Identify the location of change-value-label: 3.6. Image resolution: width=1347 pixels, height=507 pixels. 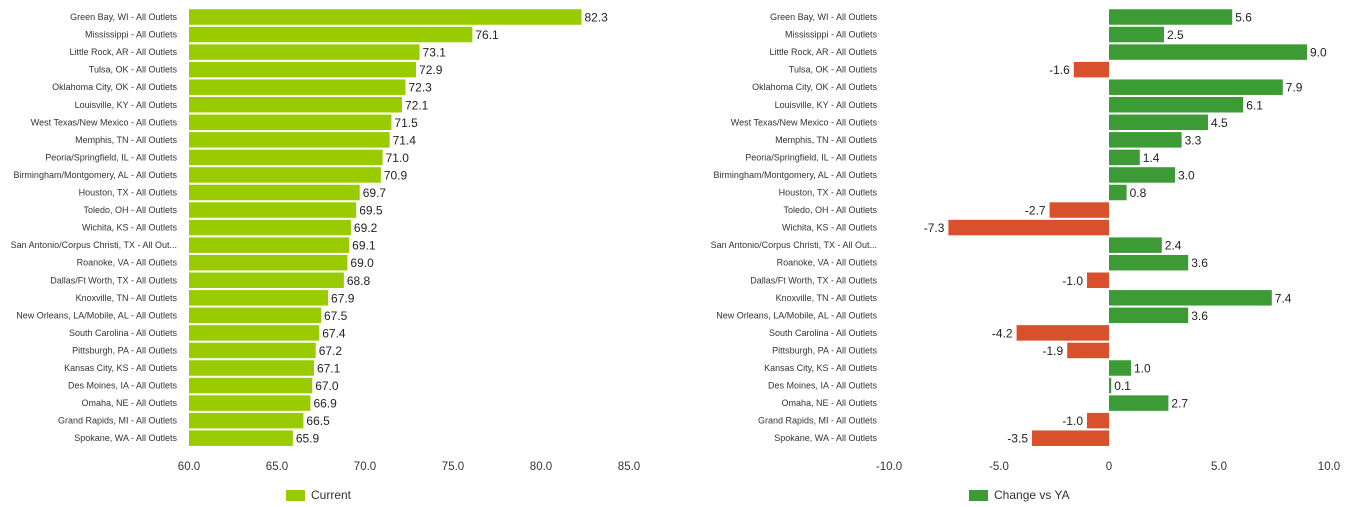
(1199, 316).